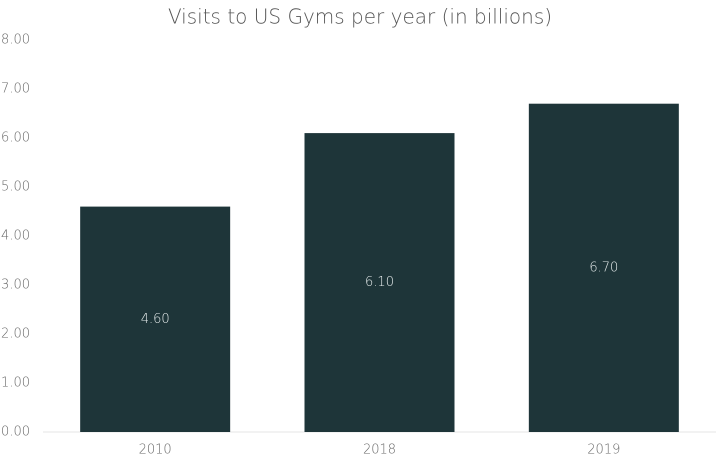  Describe the element at coordinates (15, 40) in the screenshot. I see `y-tick-label: 8.00` at that location.